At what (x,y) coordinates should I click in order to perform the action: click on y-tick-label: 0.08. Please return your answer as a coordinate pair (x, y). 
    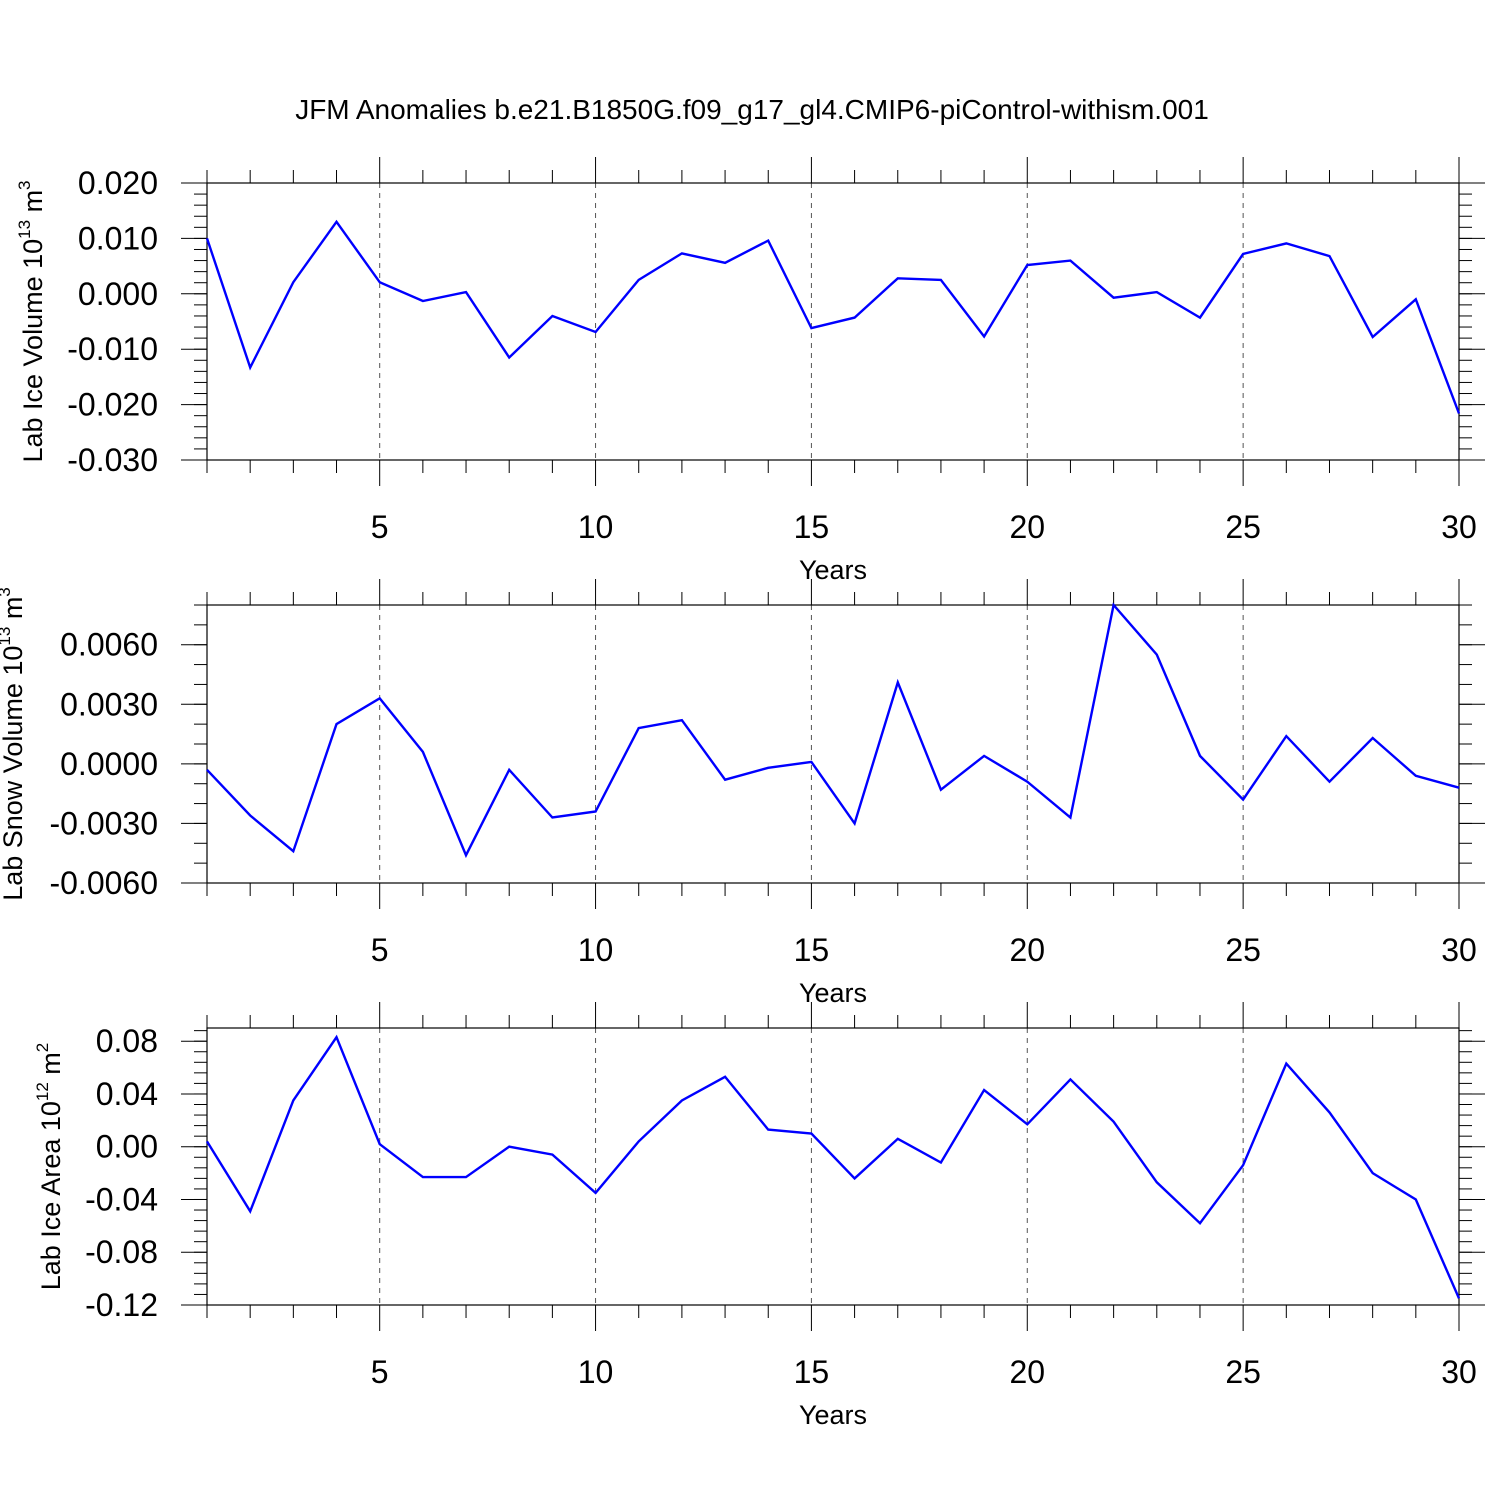
    Looking at the image, I should click on (127, 1041).